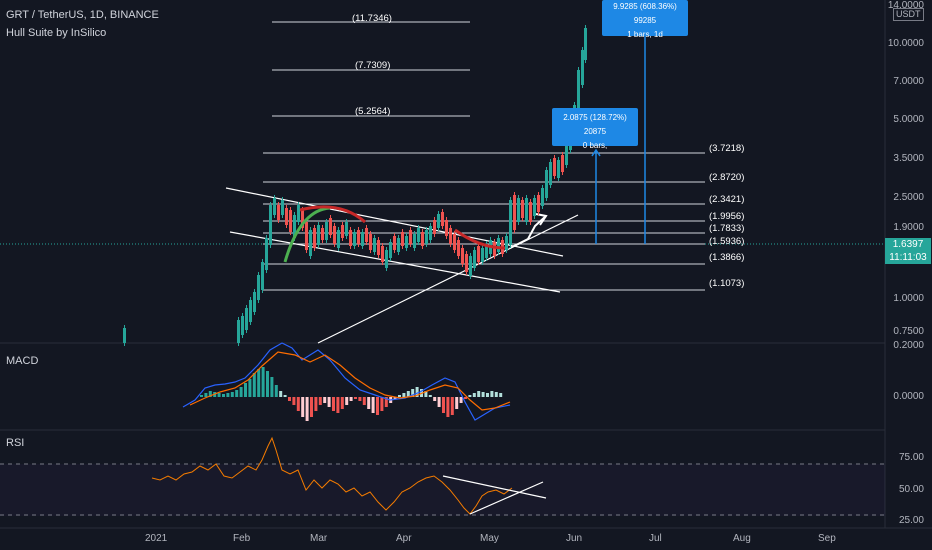 Image resolution: width=932 pixels, height=550 pixels. What do you see at coordinates (15, 443) in the screenshot?
I see `rsi-pane-label: RSI` at bounding box center [15, 443].